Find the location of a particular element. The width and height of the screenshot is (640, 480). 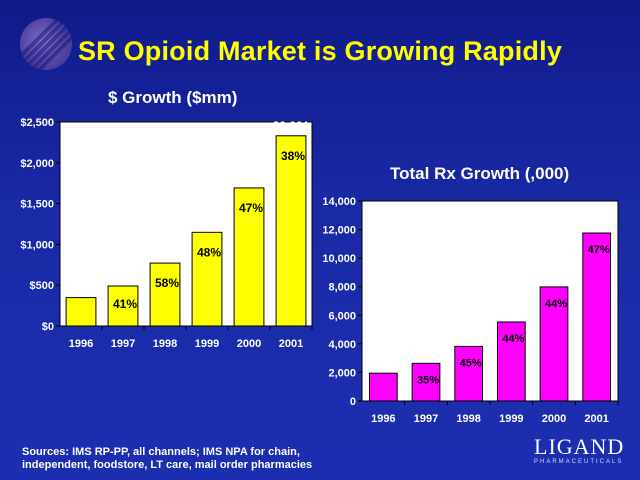

y-tick-label: 0 is located at coordinates (353, 402).